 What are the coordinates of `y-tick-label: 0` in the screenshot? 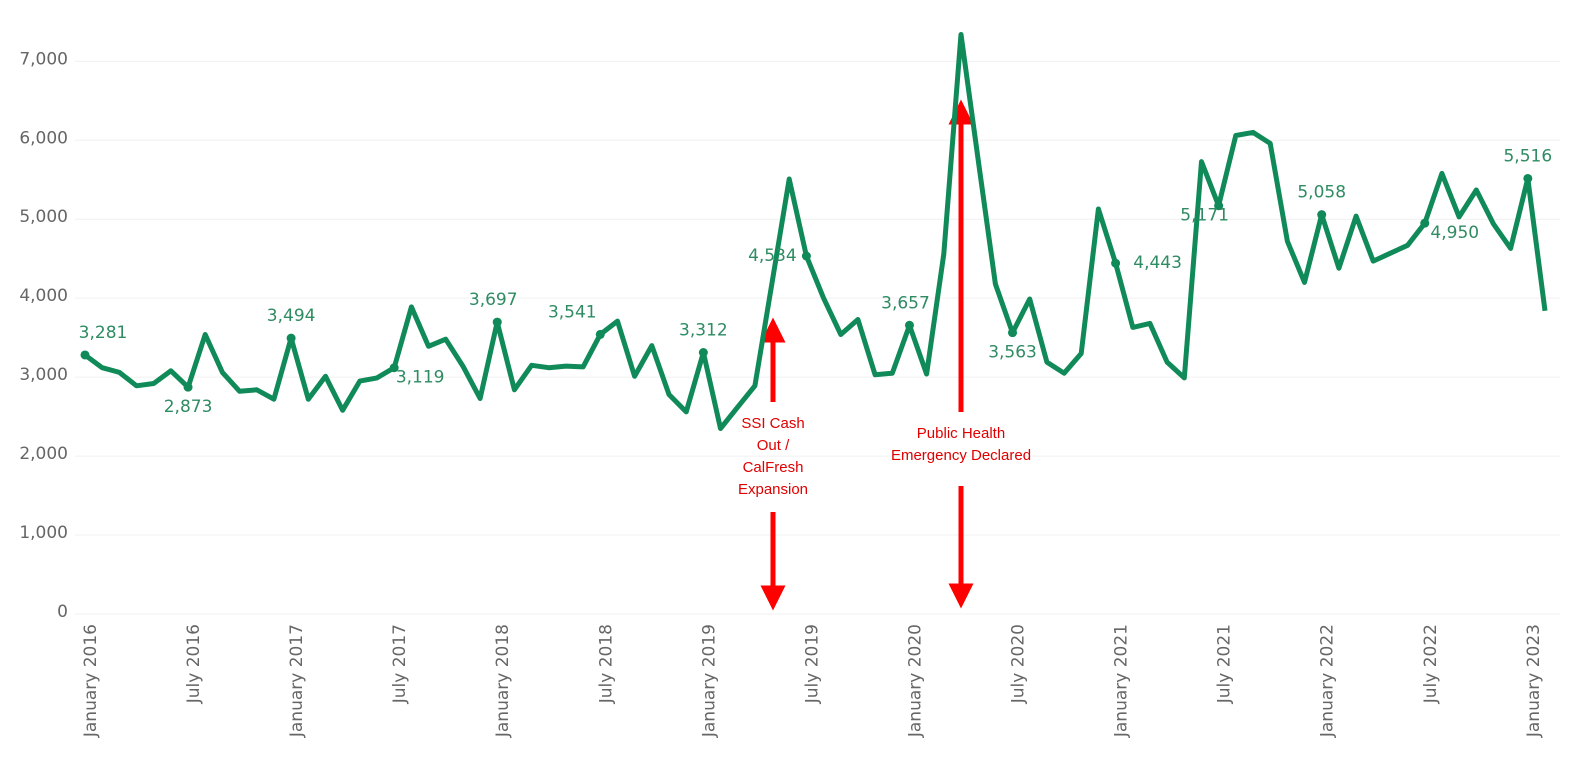 It's located at (62, 612).